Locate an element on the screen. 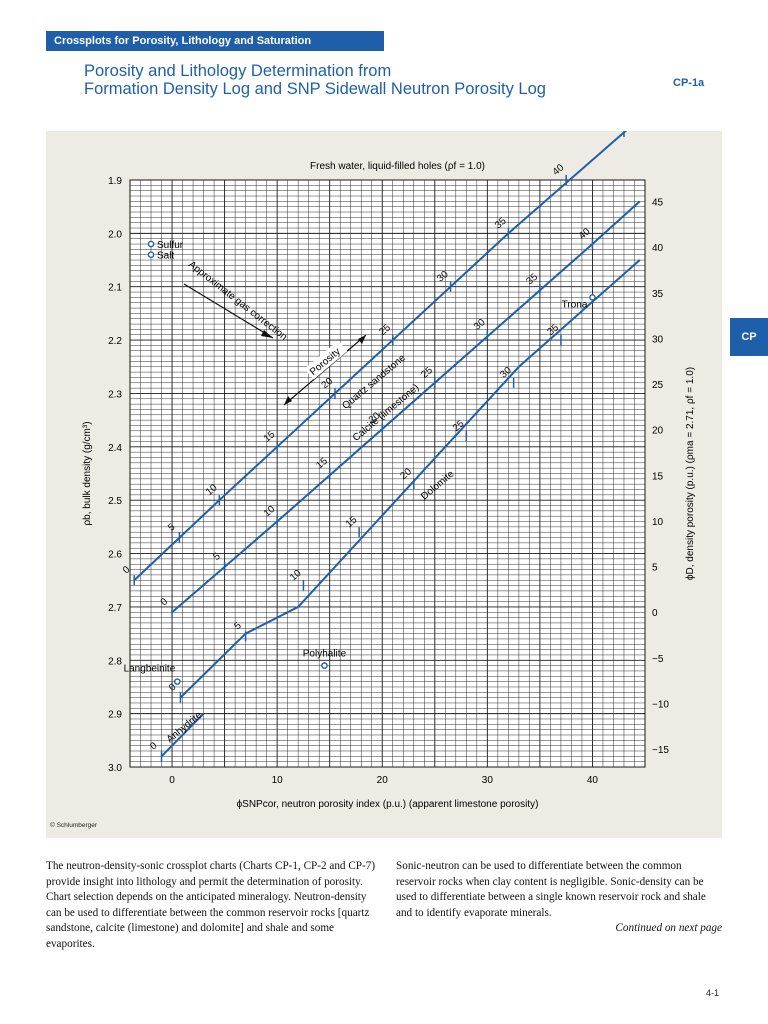  y-tick-label: 2.6 is located at coordinates (115, 555).